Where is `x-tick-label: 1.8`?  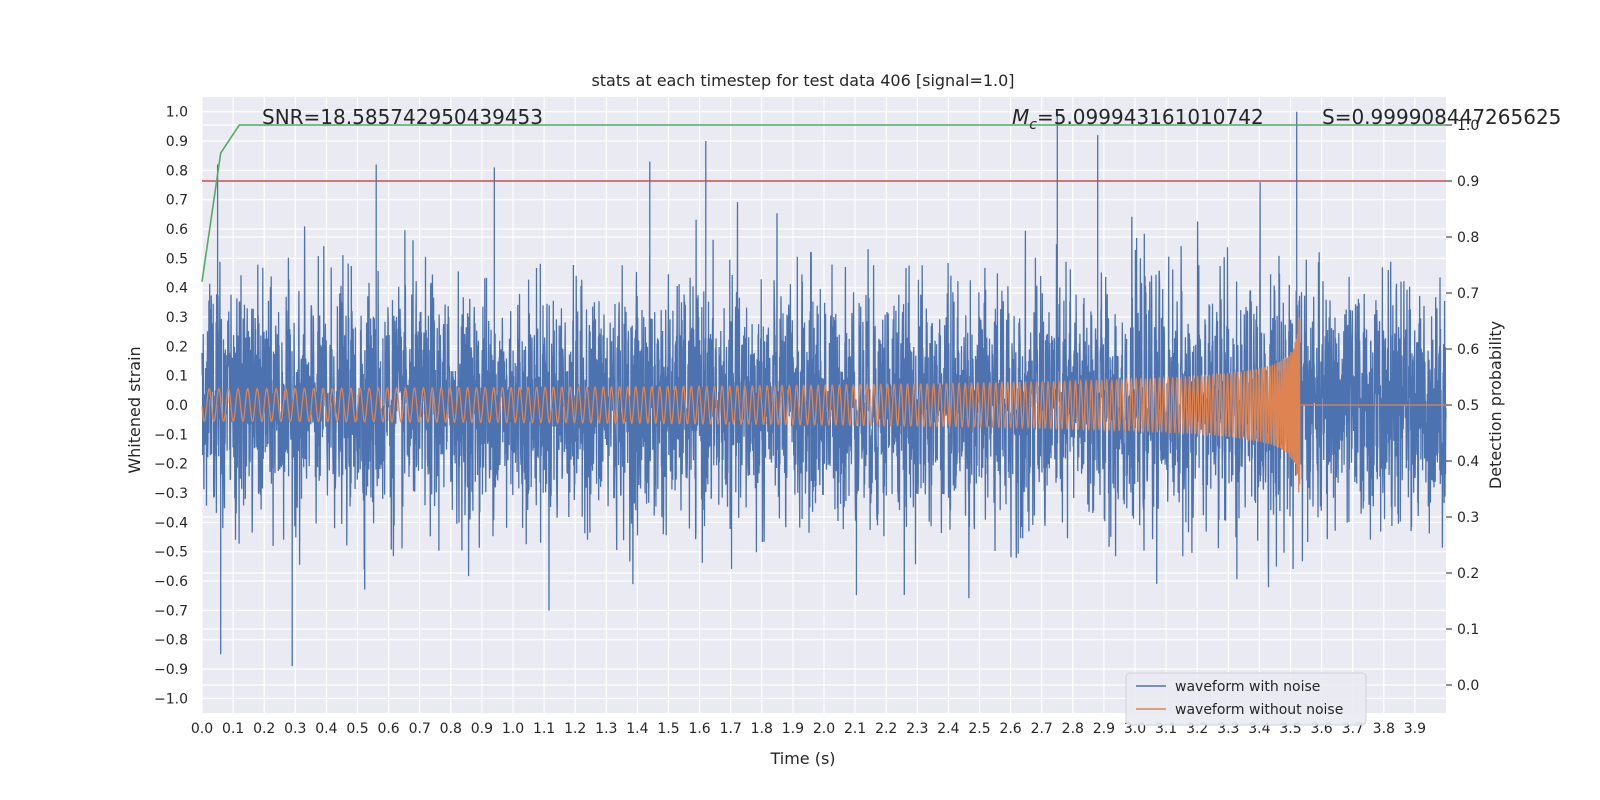
x-tick-label: 1.8 is located at coordinates (762, 729).